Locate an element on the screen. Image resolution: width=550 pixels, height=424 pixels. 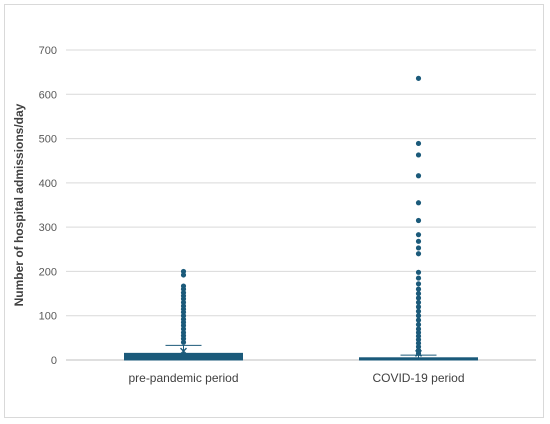
x-axis-categories: pre-pandemic period COVID-19 period is located at coordinates (296, 378).